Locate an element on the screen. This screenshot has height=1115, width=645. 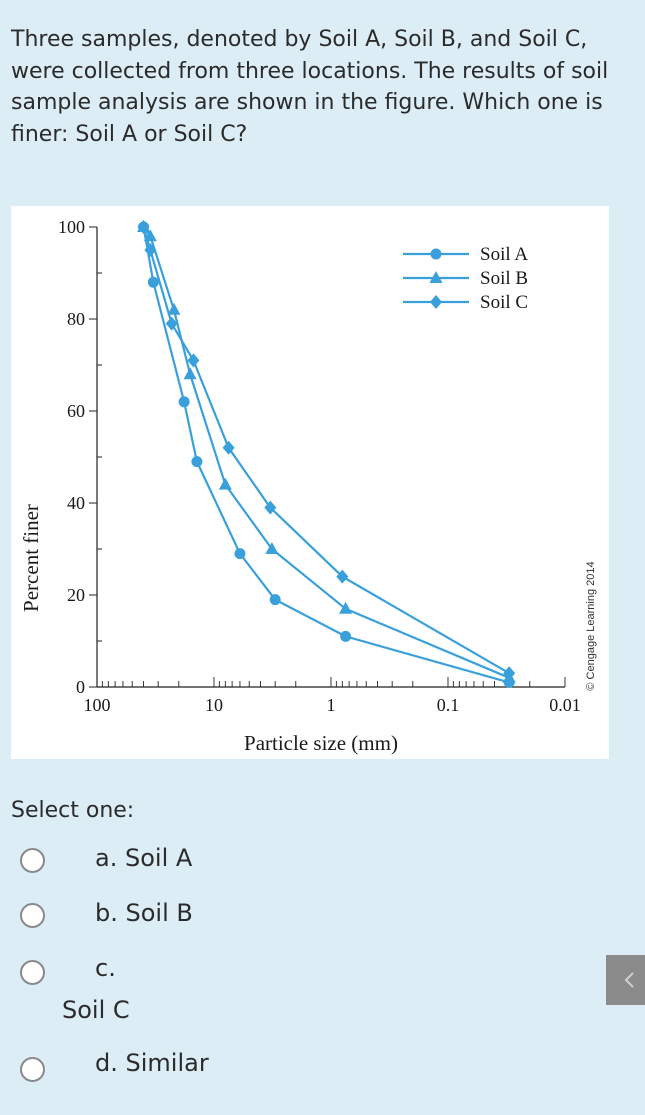
option-c: c. Soil C is located at coordinates (200, 985).